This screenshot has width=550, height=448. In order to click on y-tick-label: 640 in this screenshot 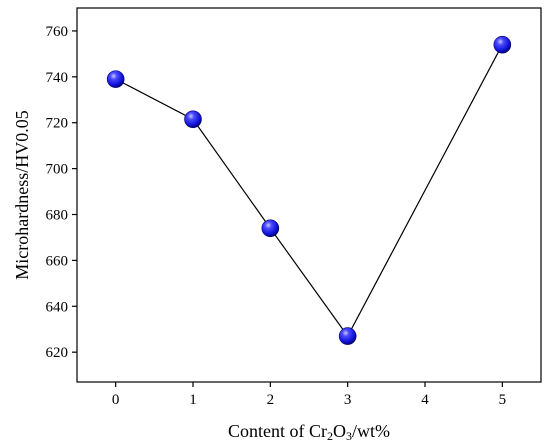, I will do `click(57, 307)`.